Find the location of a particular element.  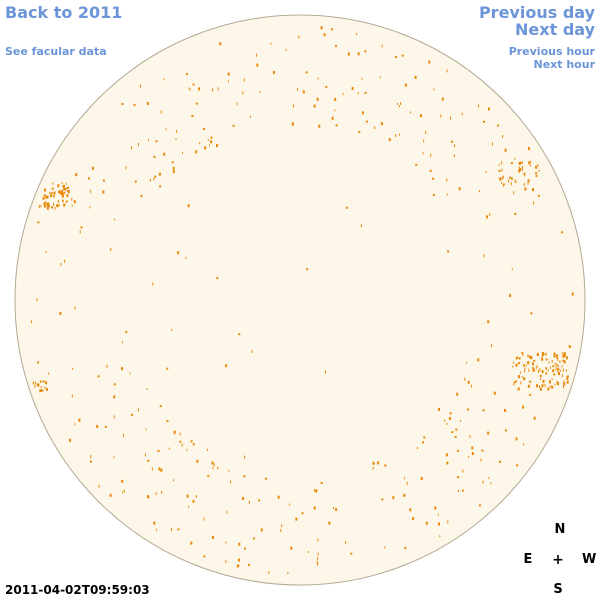

compass-north-label: N is located at coordinates (560, 529).